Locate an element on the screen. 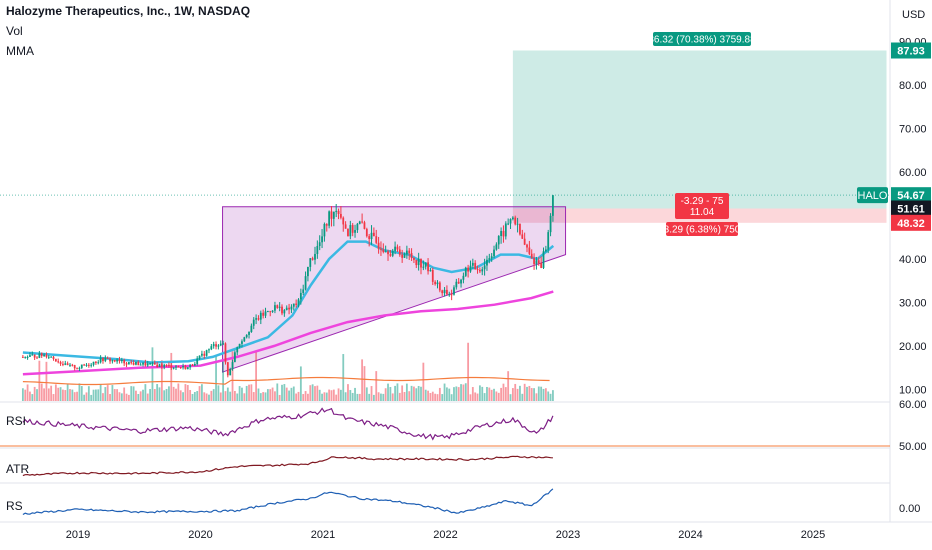  time-tick-label: 2020 is located at coordinates (200, 535).